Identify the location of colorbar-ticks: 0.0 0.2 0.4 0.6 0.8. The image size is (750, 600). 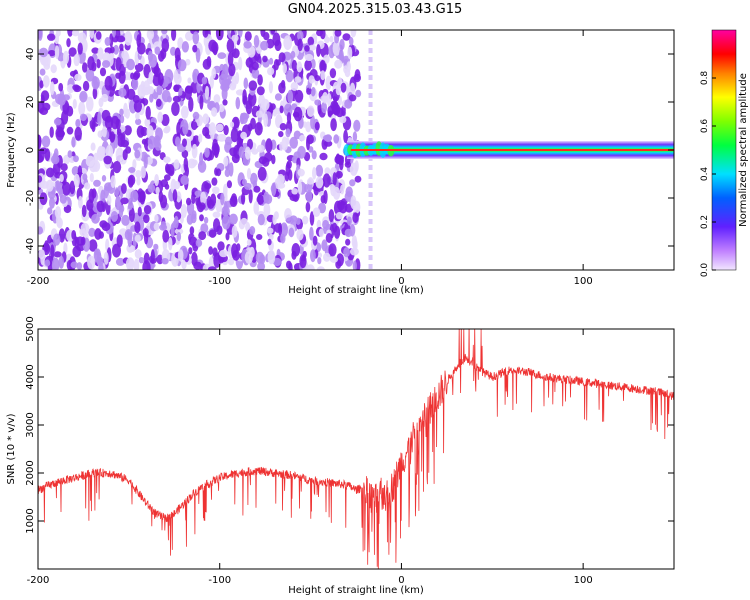
(708, 174).